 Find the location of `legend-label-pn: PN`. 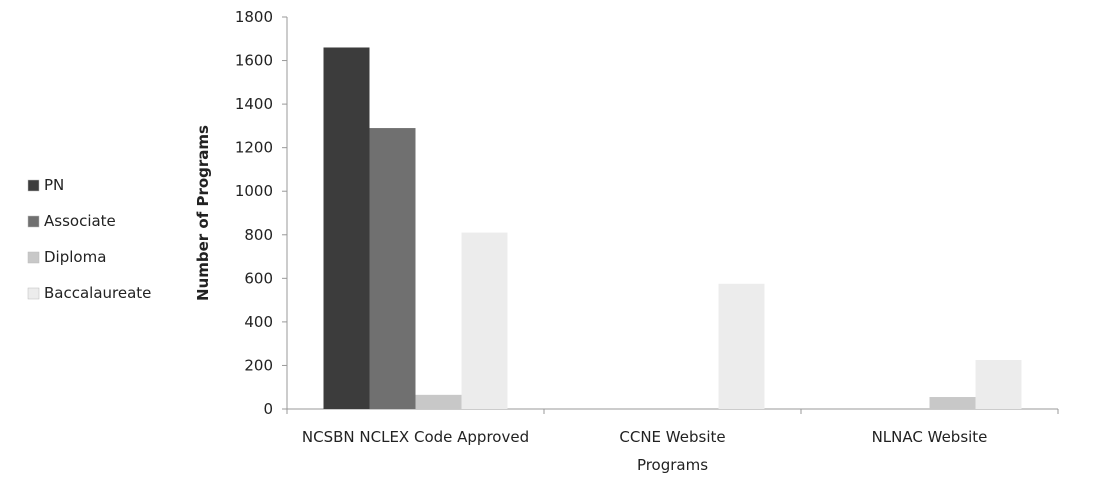

legend-label-pn: PN is located at coordinates (54, 185).